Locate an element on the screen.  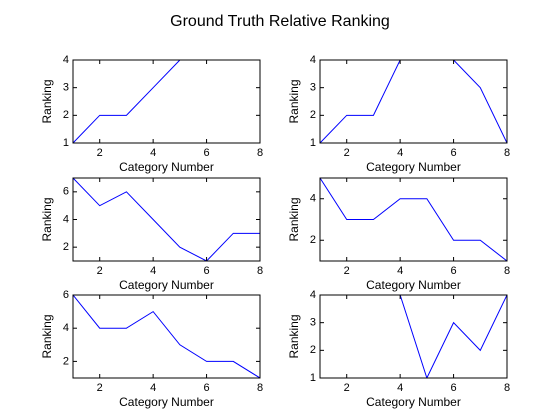
figure-title: Ground Truth Relative Ranking is located at coordinates (280, 21).